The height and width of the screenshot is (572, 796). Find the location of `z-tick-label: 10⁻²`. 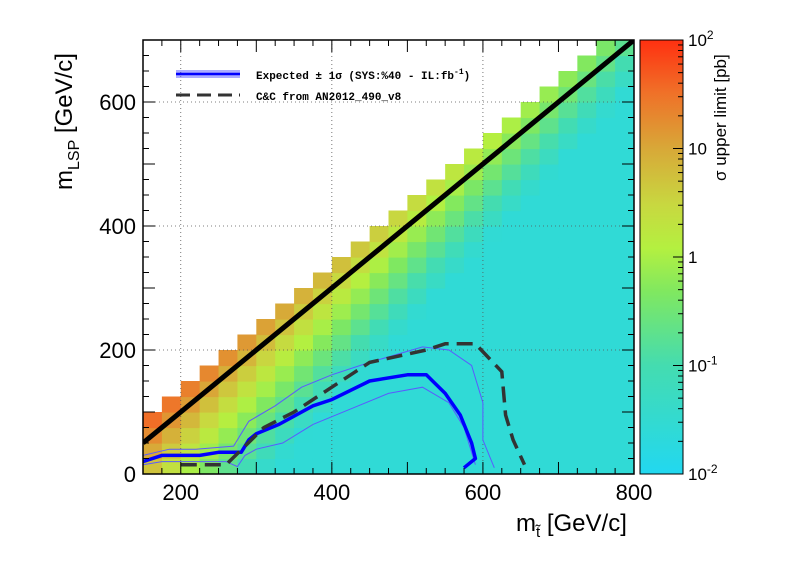

z-tick-label: 10⁻² is located at coordinates (703, 473).